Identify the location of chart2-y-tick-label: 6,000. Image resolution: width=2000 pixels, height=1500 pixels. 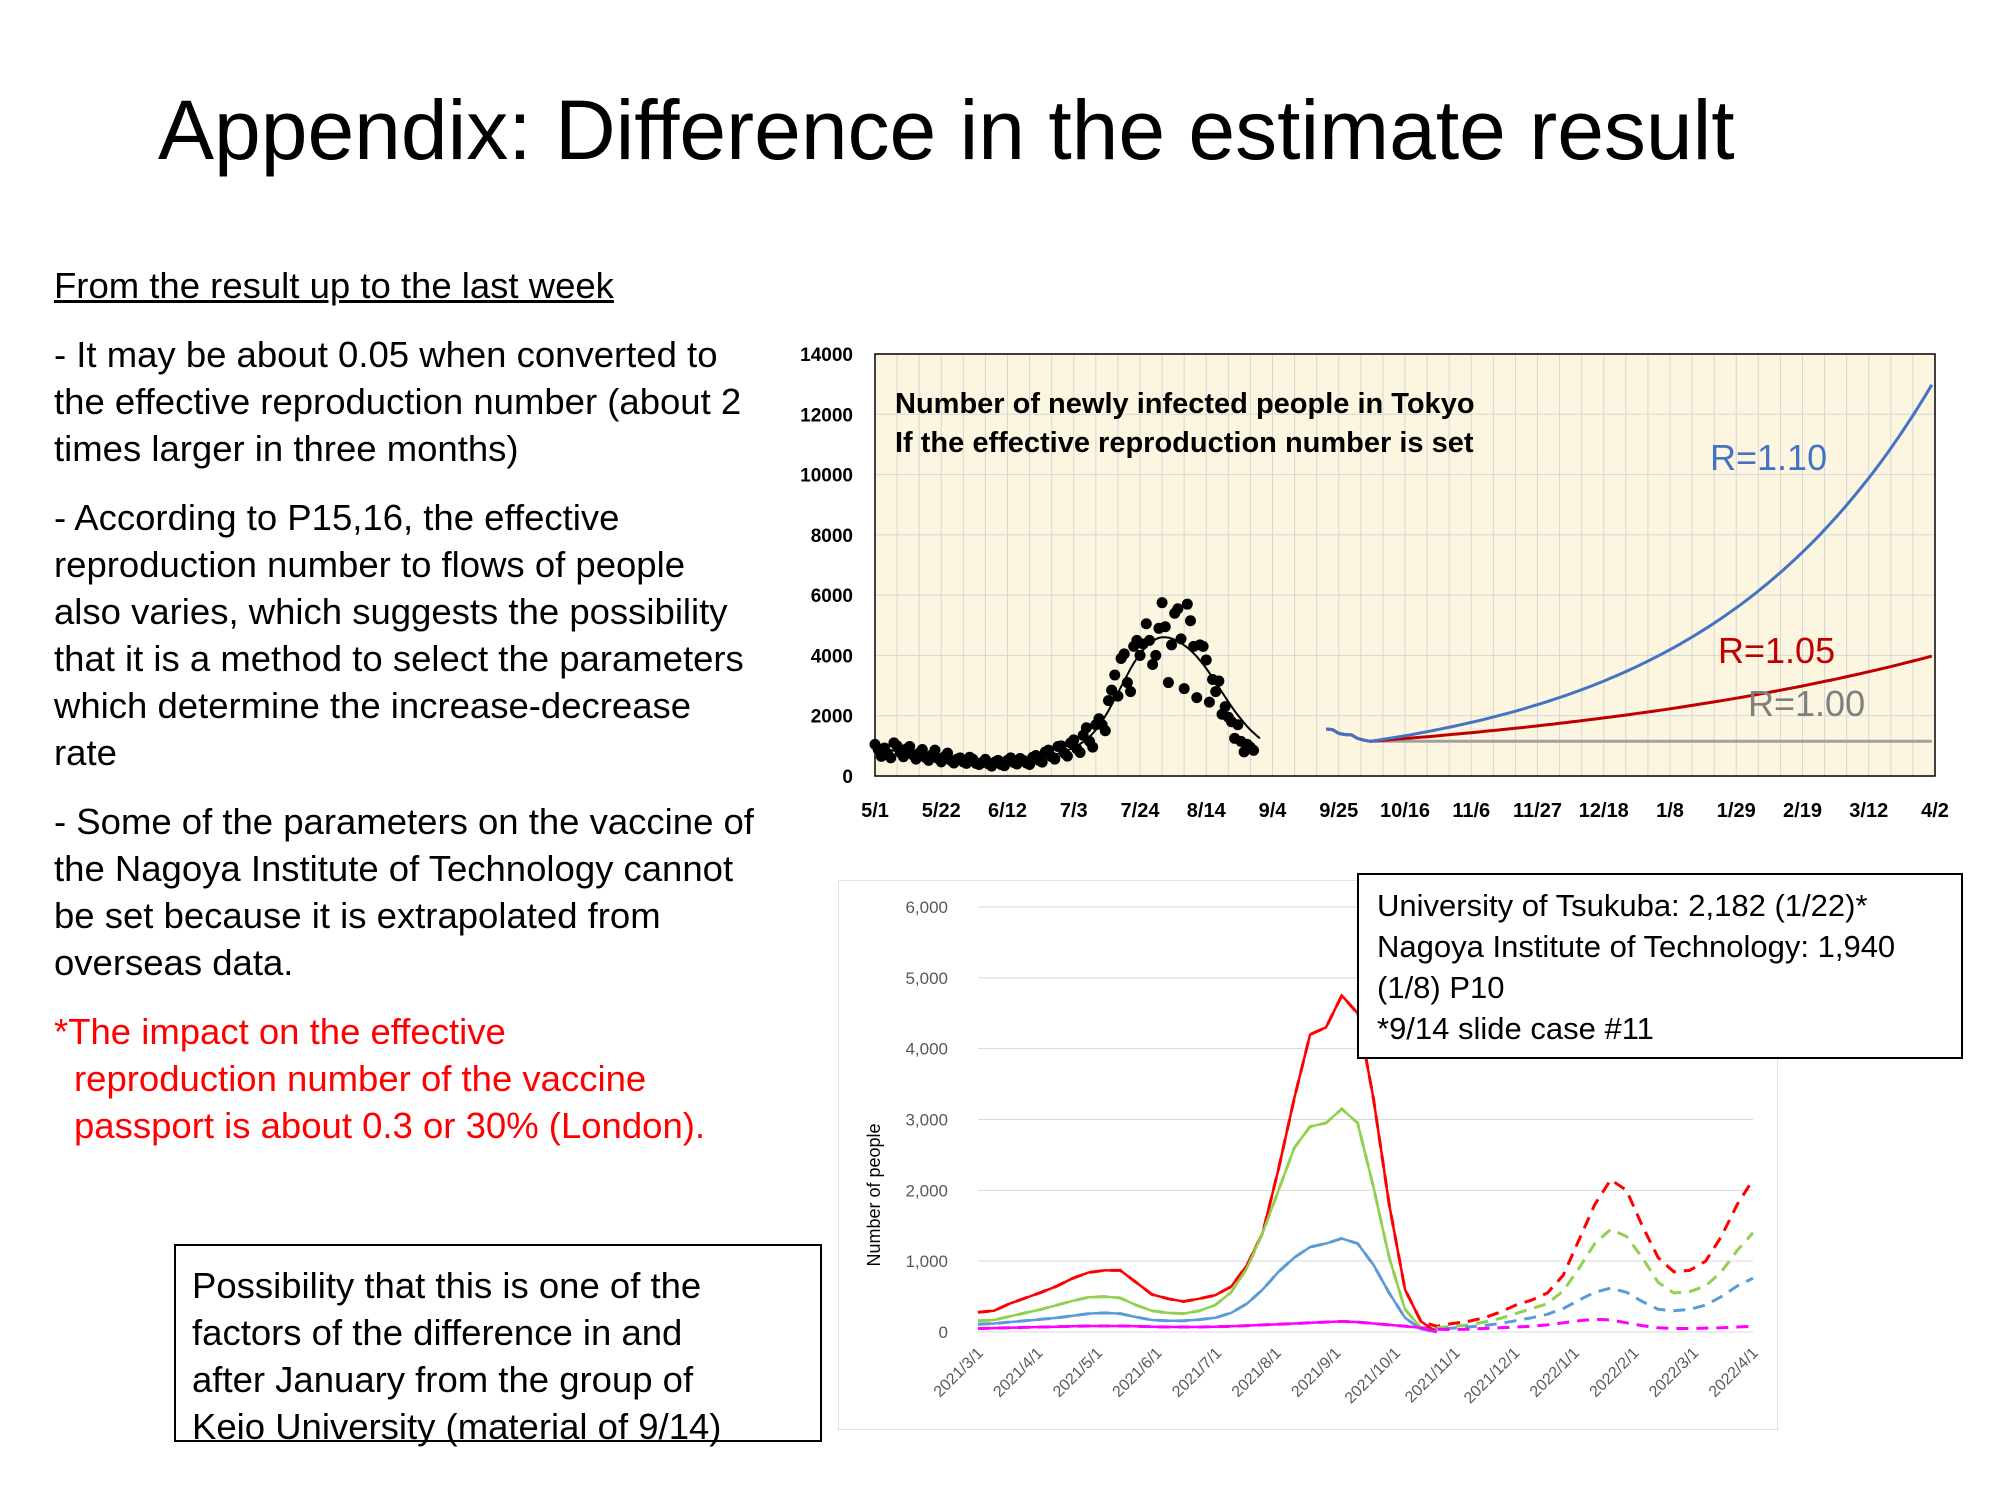
(926, 907).